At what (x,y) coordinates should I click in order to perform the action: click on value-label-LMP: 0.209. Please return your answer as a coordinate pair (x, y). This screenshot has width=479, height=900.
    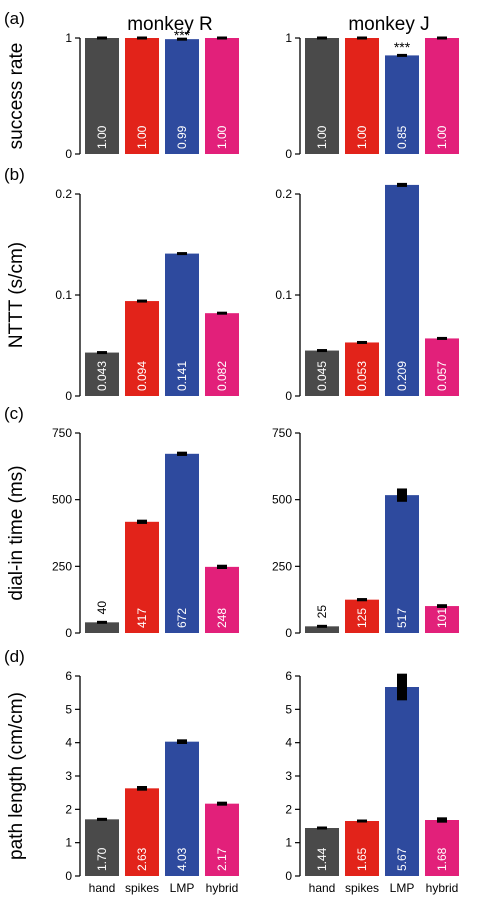
    Looking at the image, I should click on (402, 376).